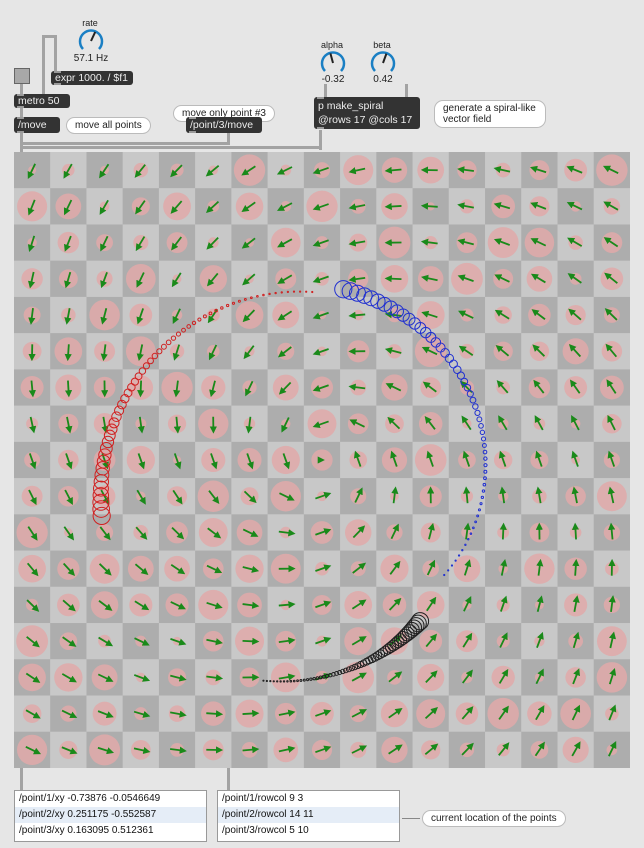 The image size is (644, 848). What do you see at coordinates (351, 106) in the screenshot?
I see `make-spiral-line1: p make_spiral` at bounding box center [351, 106].